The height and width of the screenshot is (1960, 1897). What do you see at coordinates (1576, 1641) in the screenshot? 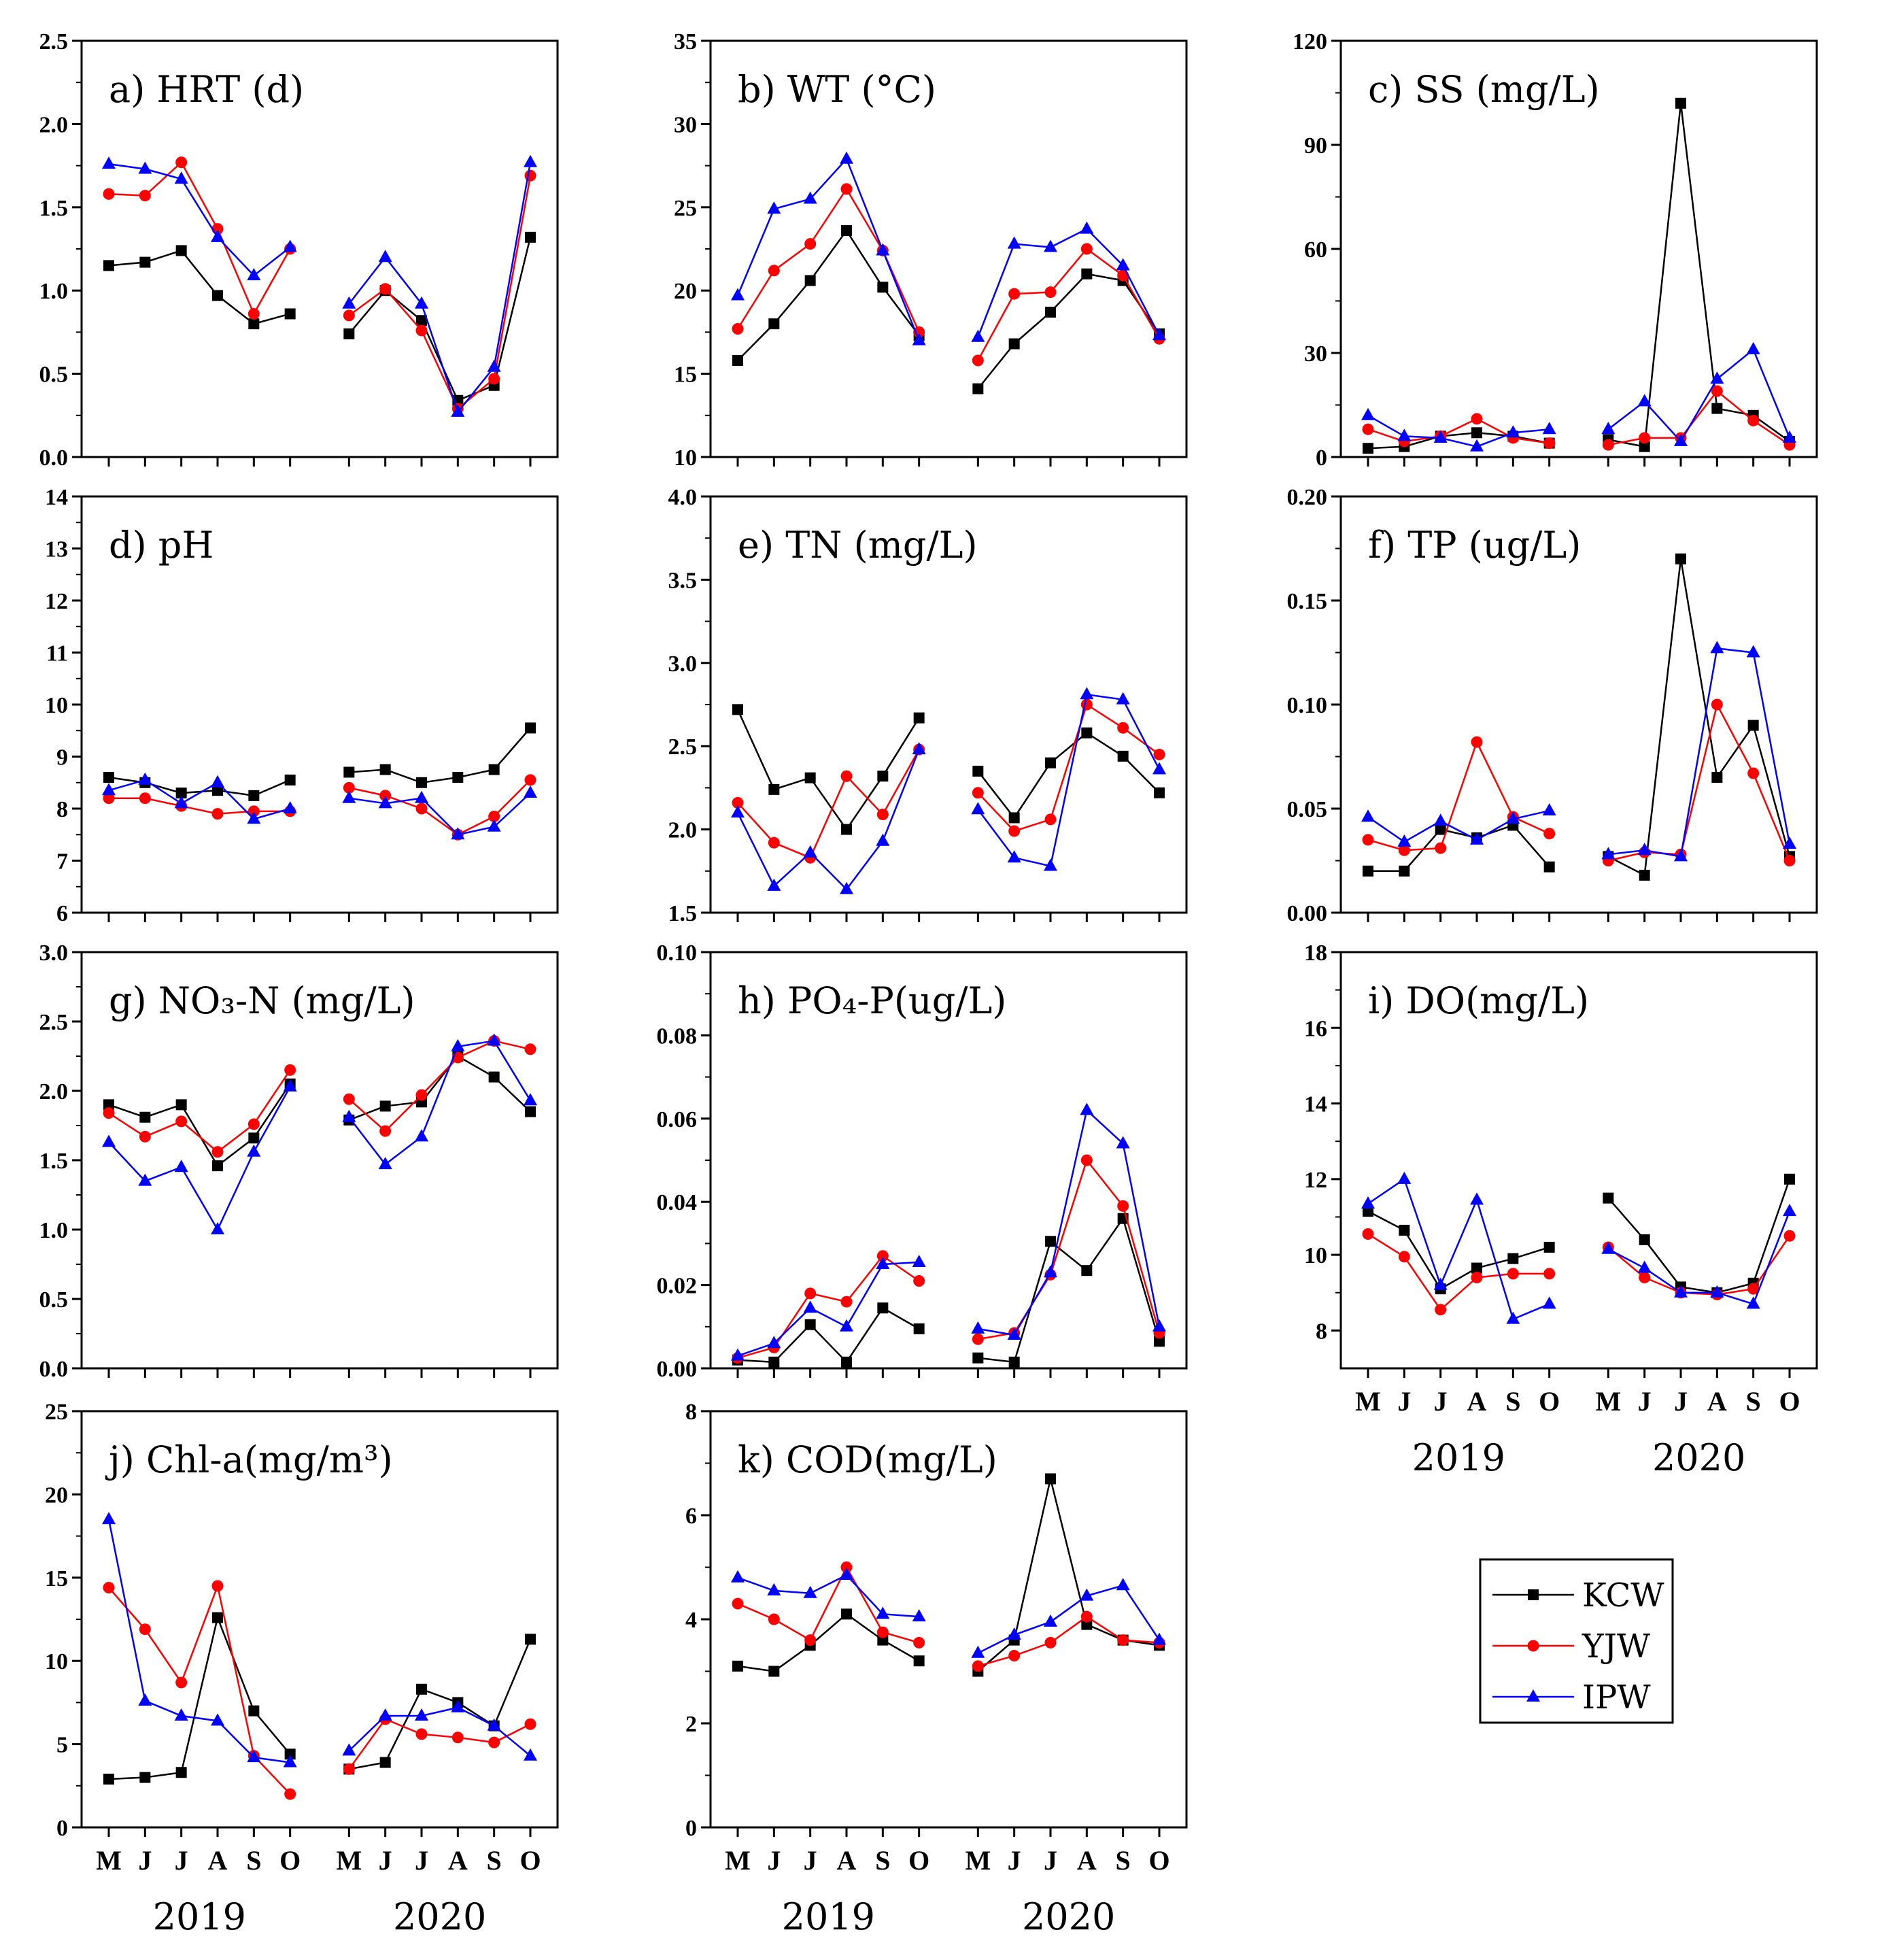
I see `legend: KCW YJW IPW` at bounding box center [1576, 1641].